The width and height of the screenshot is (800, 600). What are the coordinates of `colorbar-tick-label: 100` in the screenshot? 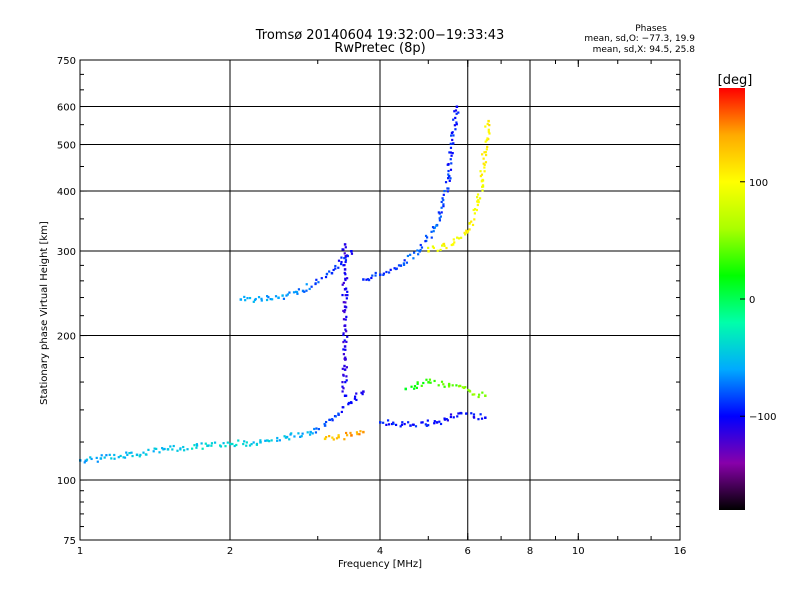 It's located at (758, 183).